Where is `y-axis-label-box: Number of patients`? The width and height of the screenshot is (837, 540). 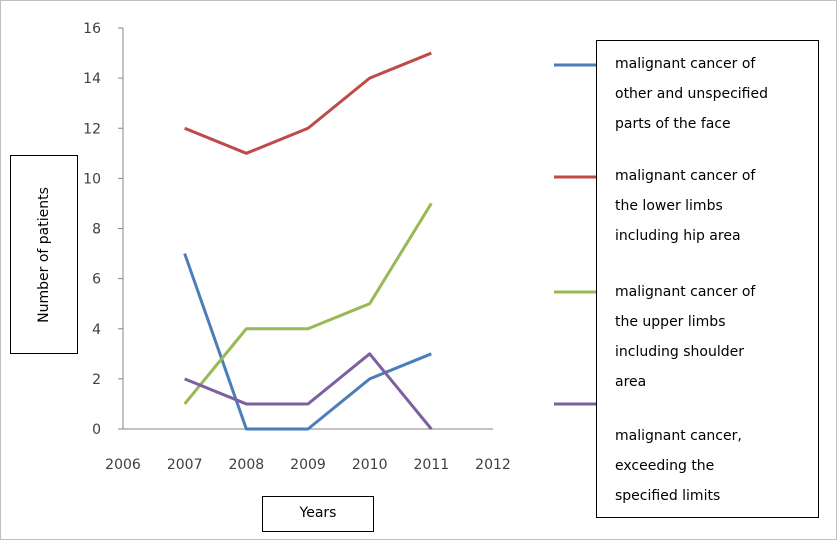 y-axis-label-box: Number of patients is located at coordinates (44, 254).